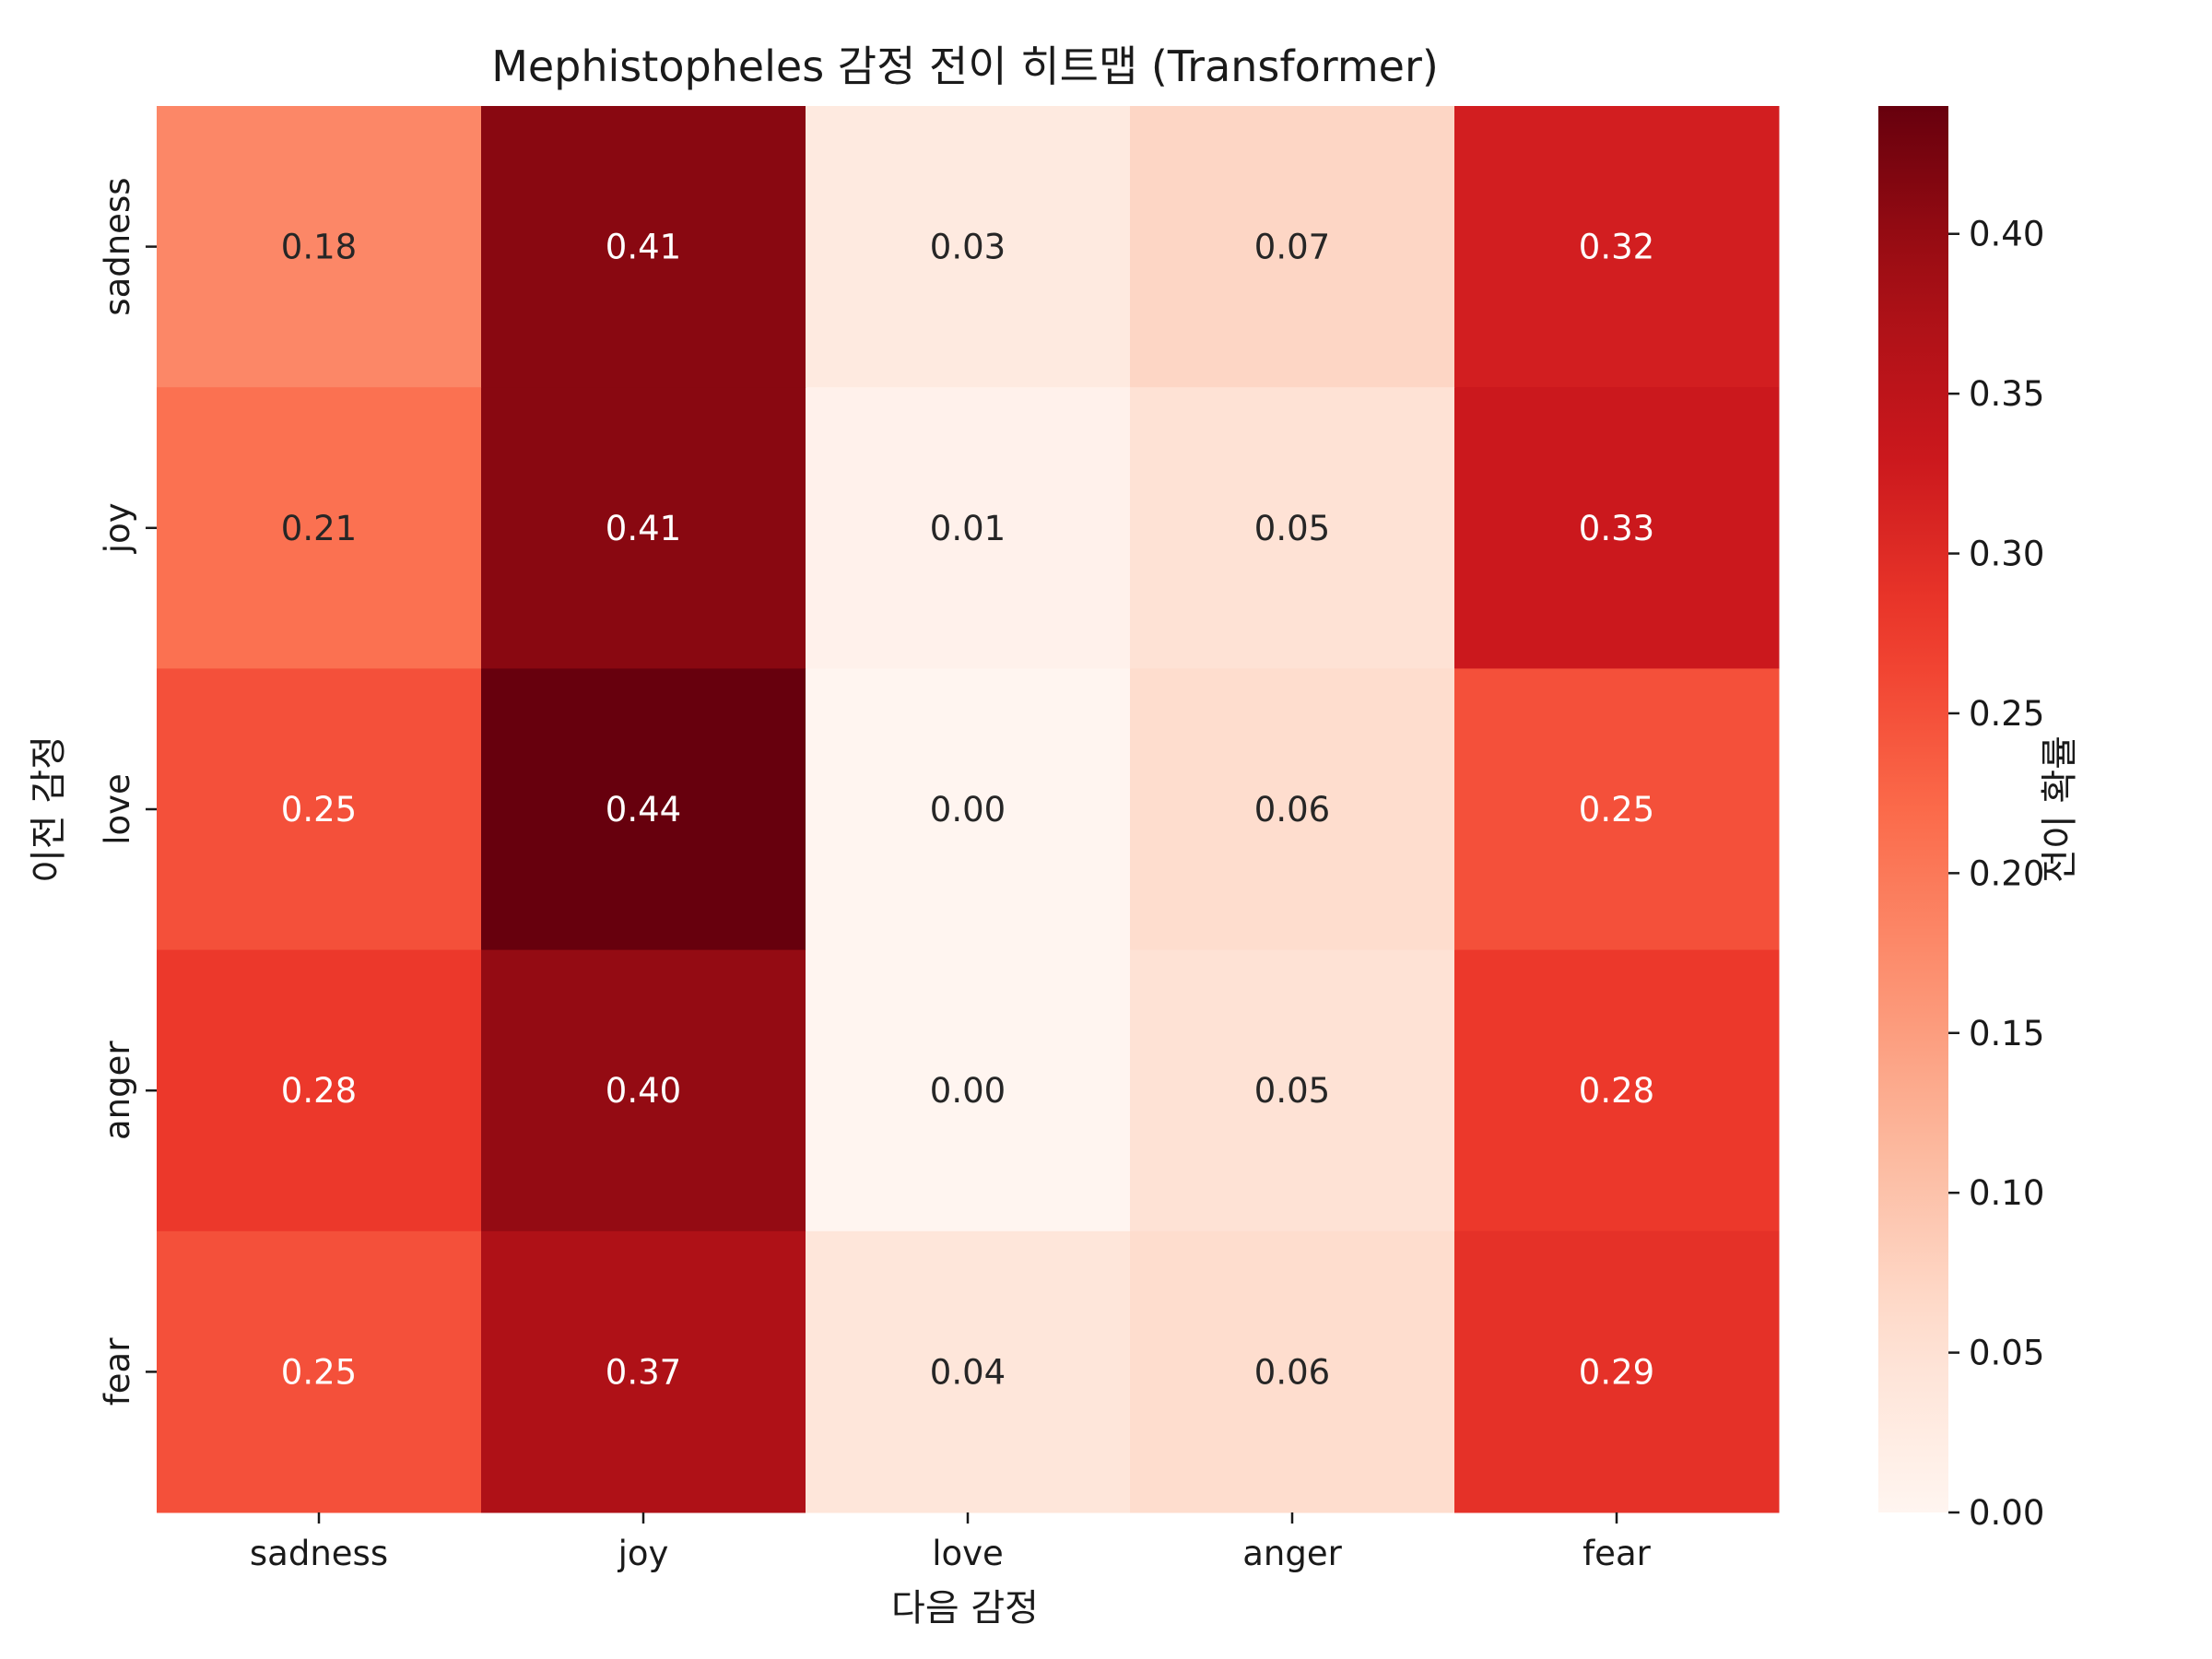 The height and width of the screenshot is (1659, 2212). Describe the element at coordinates (1617, 1553) in the screenshot. I see `x-tick-label: fear` at that location.